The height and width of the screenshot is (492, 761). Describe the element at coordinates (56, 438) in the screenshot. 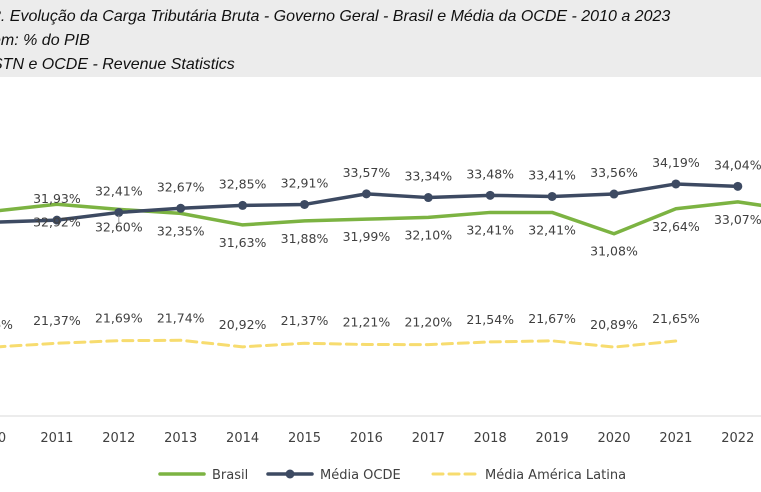

I see `x-tick-label: 2011` at that location.